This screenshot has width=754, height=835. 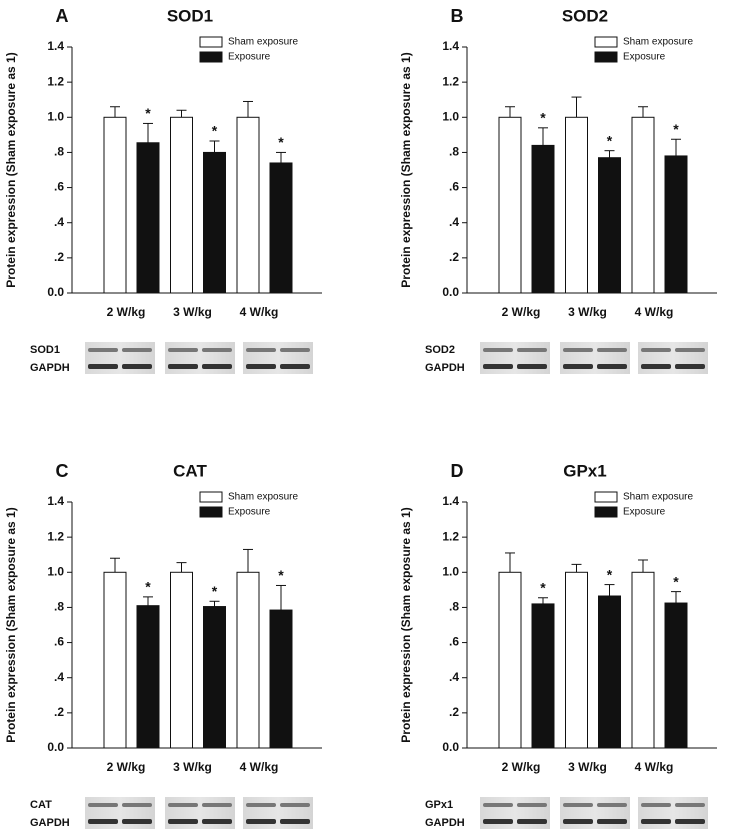 I want to click on chart-title: SOD1, so click(x=190, y=15).